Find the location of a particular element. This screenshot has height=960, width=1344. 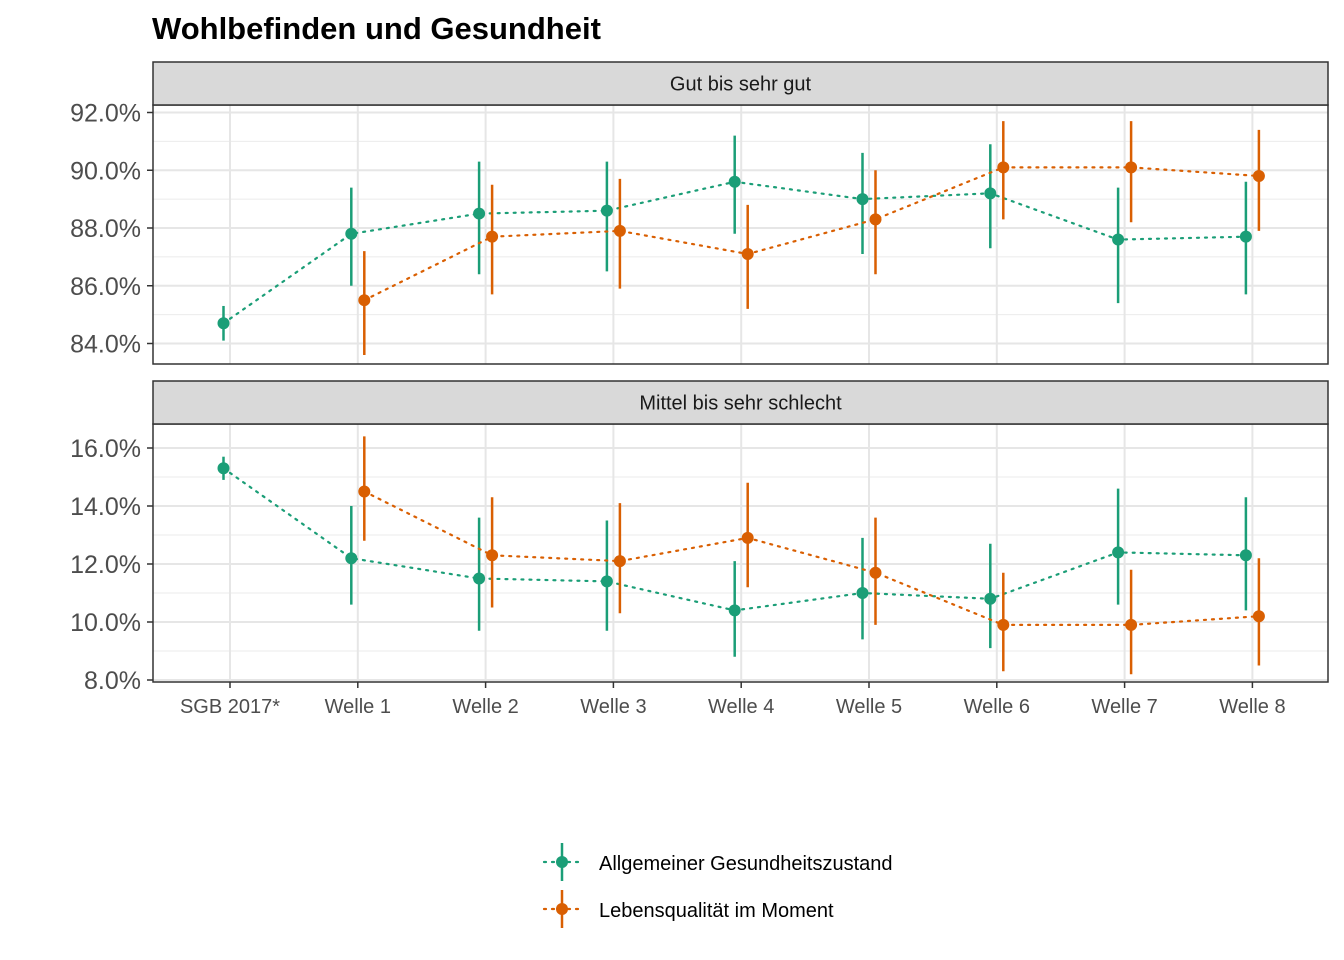

y-tick-label: 8.0% is located at coordinates (112, 681).